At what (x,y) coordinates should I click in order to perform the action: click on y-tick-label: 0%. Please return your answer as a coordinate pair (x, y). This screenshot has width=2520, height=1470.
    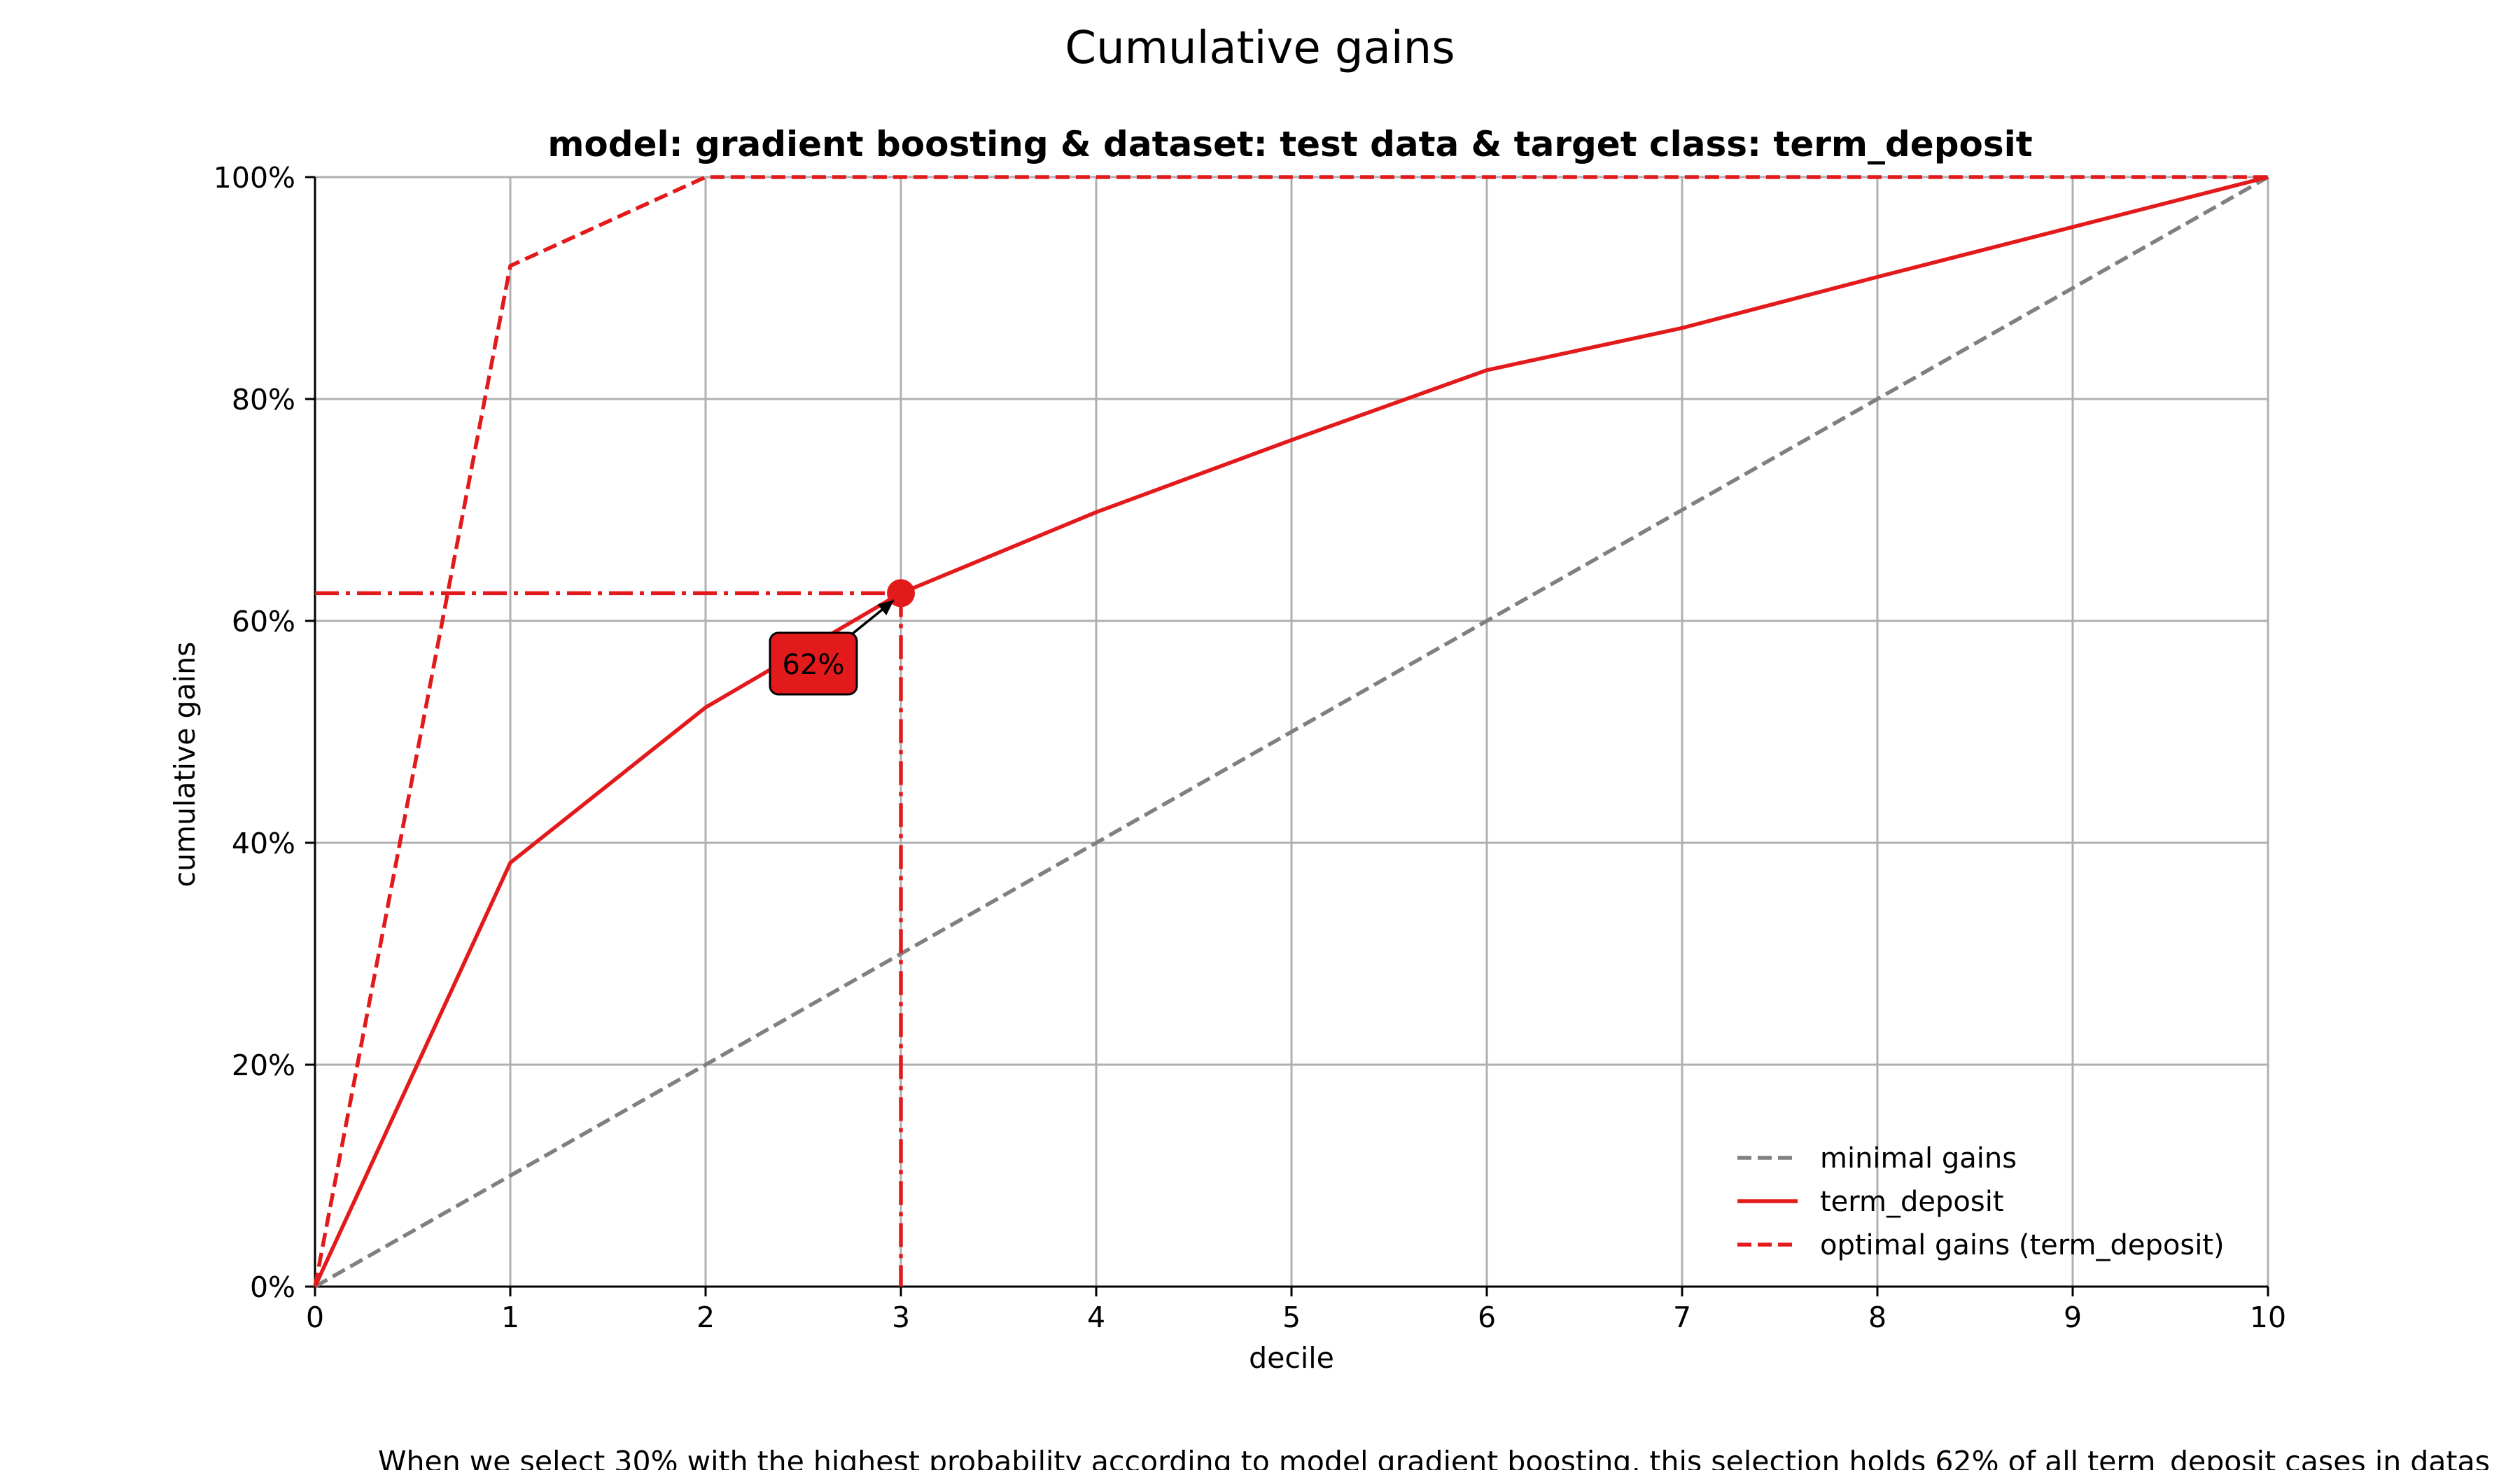
    Looking at the image, I should click on (272, 1287).